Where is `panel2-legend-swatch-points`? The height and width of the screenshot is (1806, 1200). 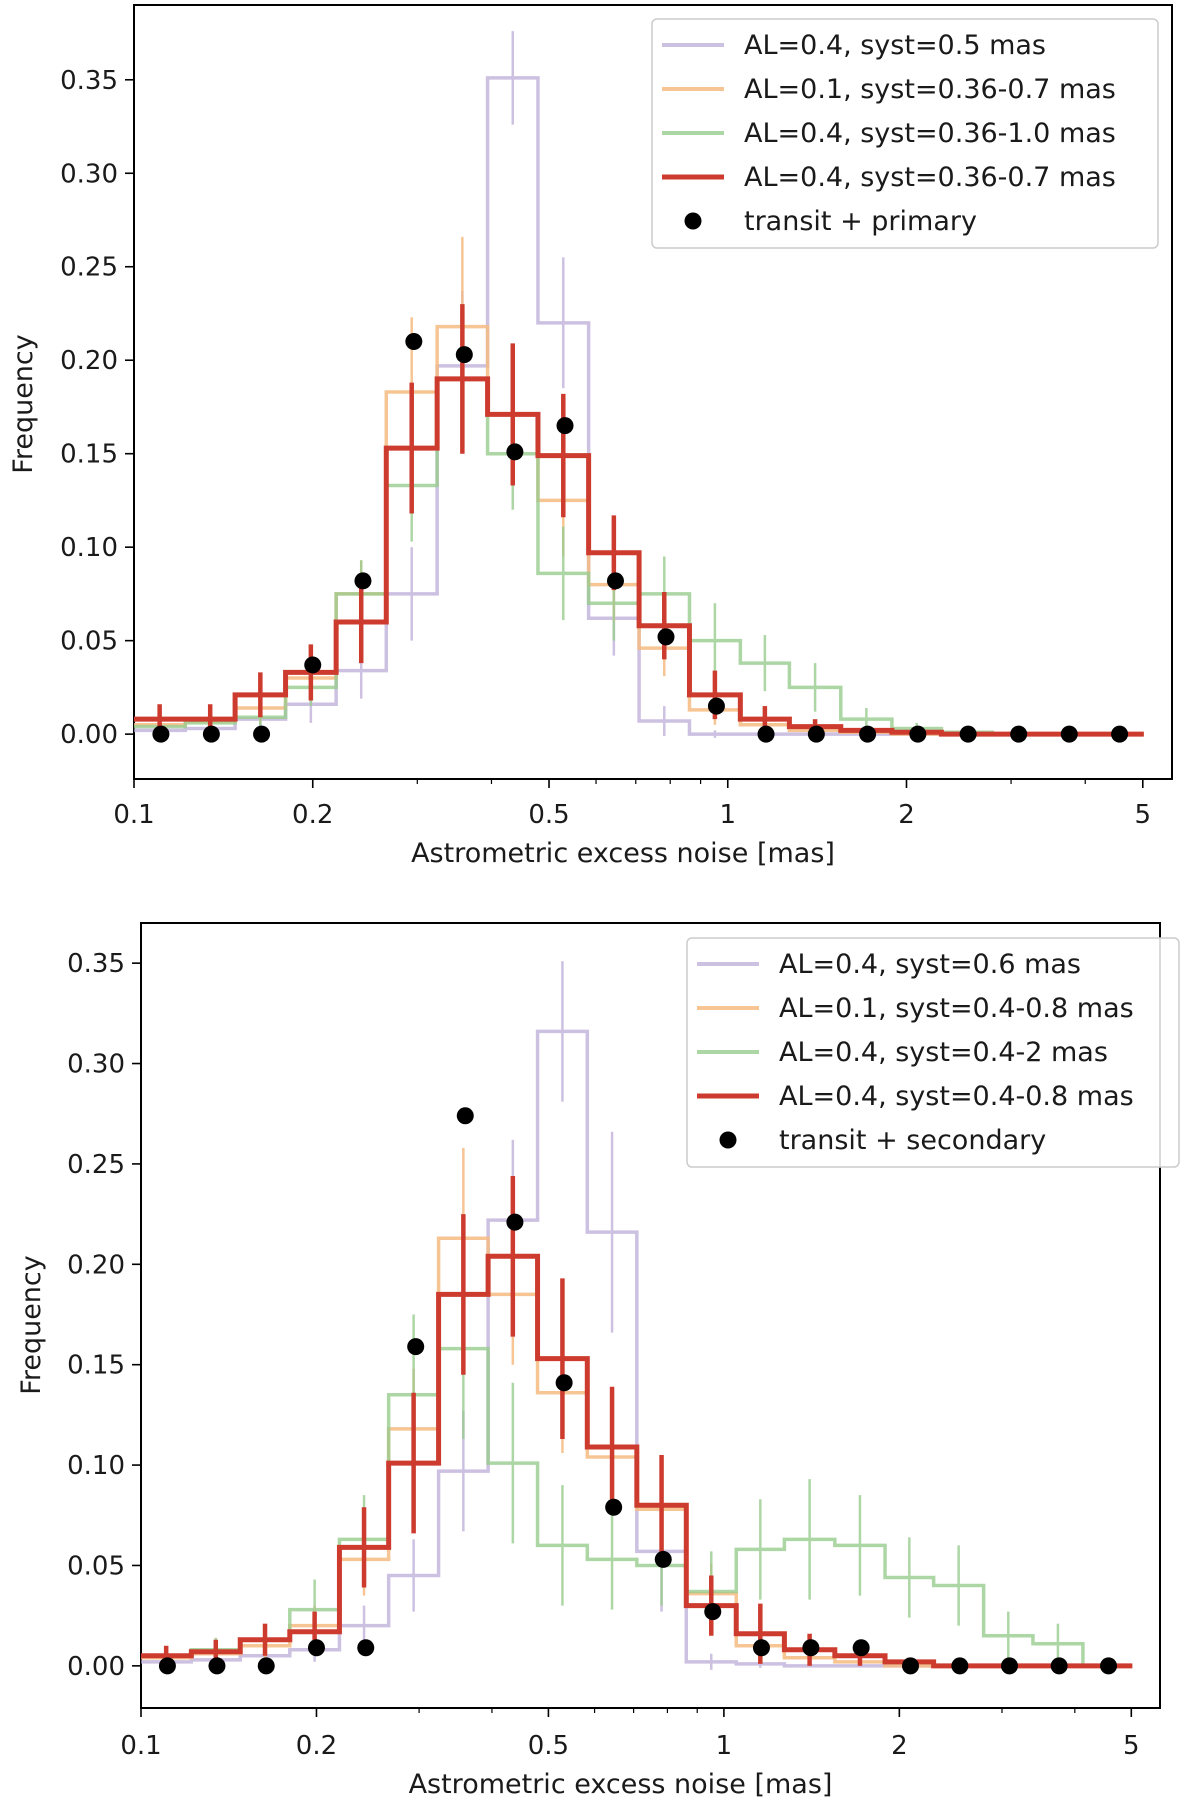
panel2-legend-swatch-points is located at coordinates (728, 1140).